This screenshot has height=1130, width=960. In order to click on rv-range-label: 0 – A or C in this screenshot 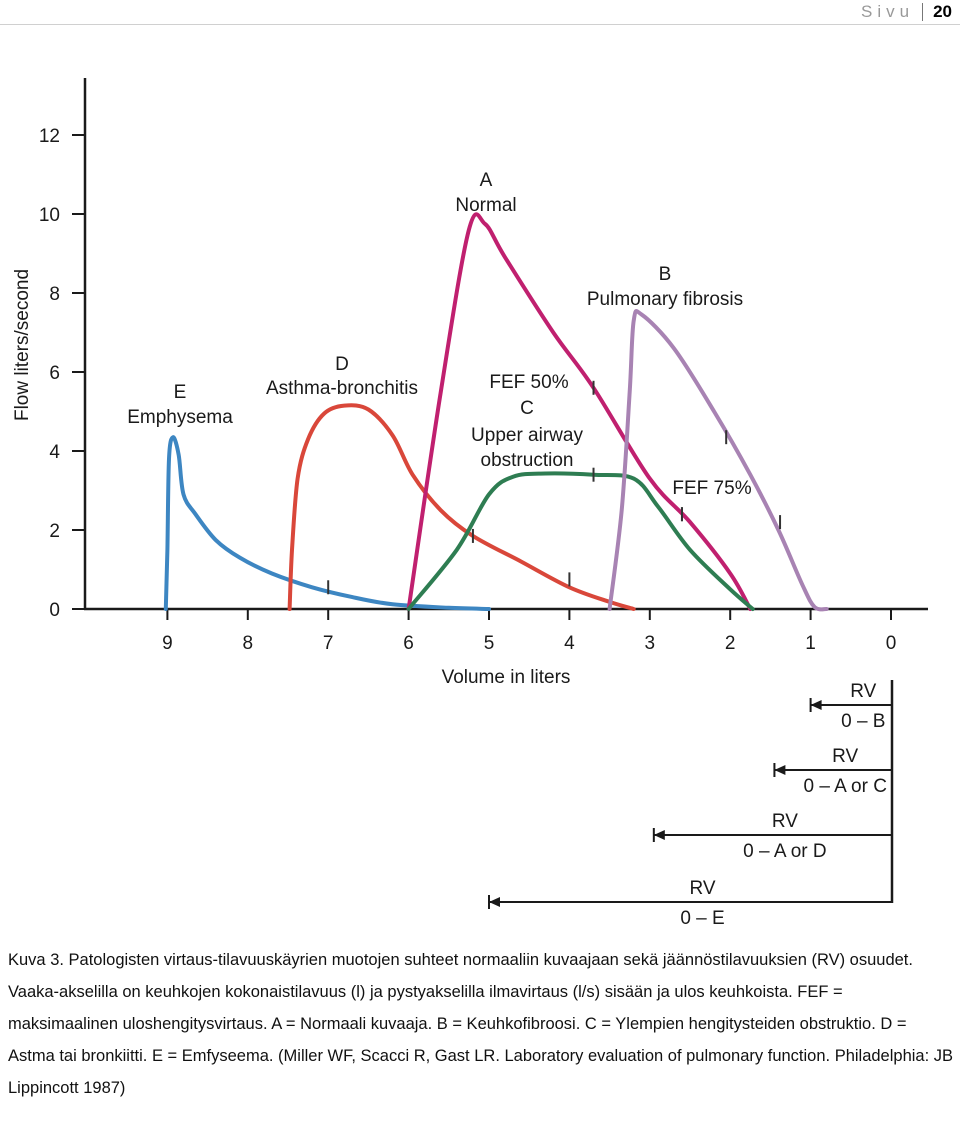, I will do `click(844, 786)`.